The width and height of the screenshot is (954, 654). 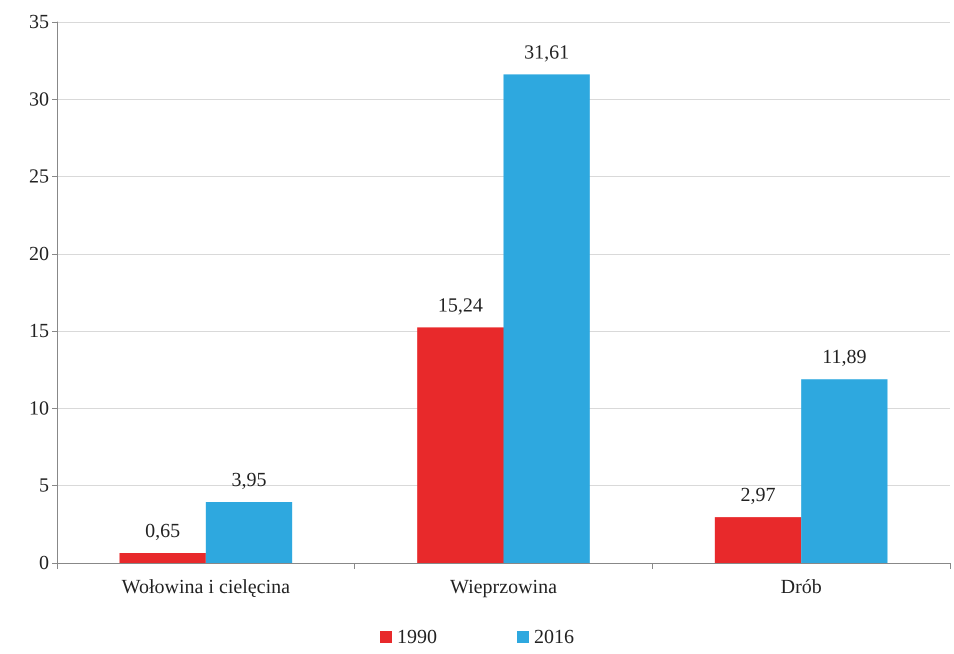 I want to click on y-tick-label: 35, so click(x=39, y=22).